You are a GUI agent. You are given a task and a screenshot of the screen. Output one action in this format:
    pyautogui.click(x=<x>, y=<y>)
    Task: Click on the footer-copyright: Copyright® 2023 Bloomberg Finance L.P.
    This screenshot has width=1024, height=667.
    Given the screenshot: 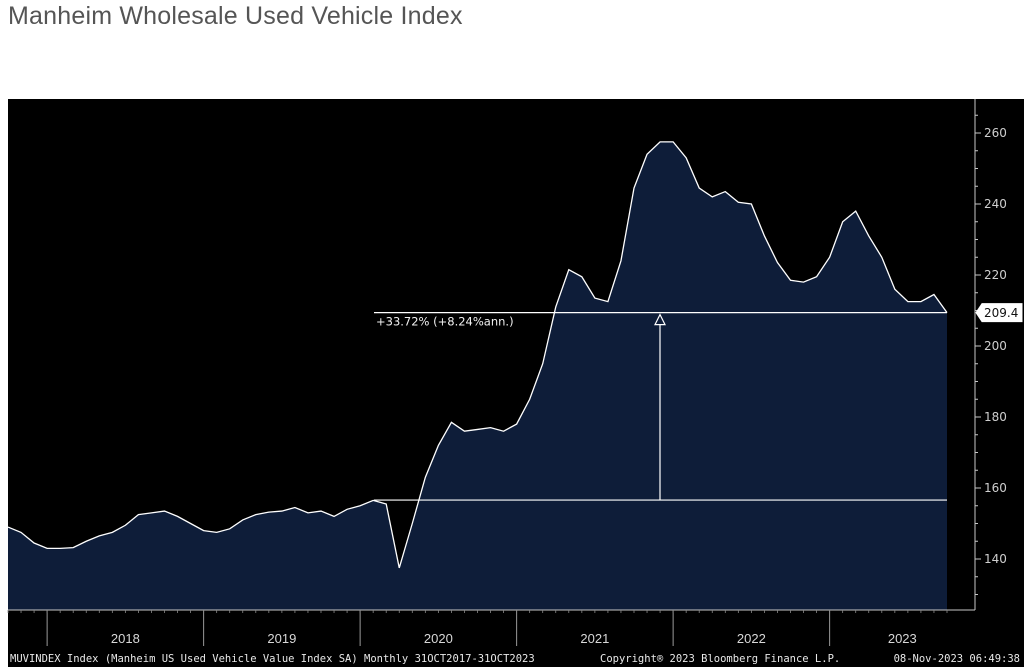 What is the action you would take?
    pyautogui.click(x=720, y=659)
    